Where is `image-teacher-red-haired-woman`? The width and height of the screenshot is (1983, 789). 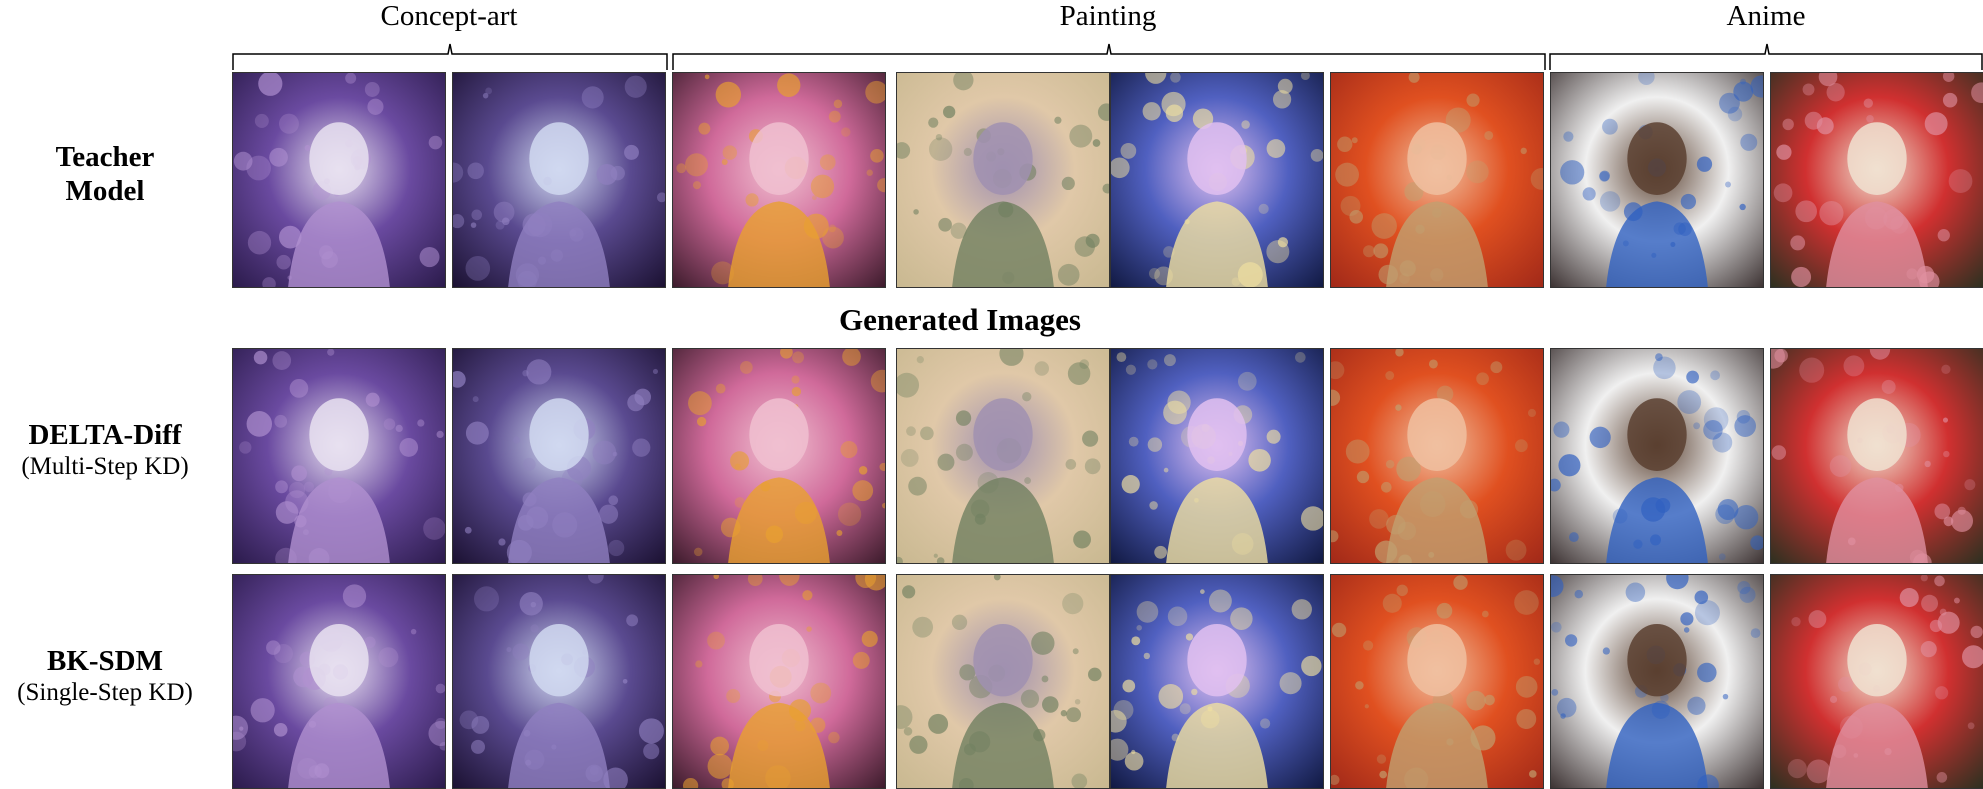 image-teacher-red-haired-woman is located at coordinates (1437, 180).